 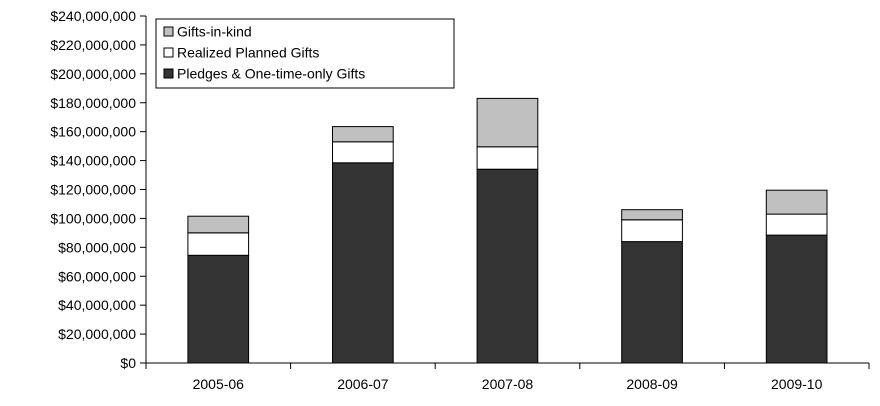 What do you see at coordinates (93, 190) in the screenshot?
I see `y-tick-label: $120,000,000` at bounding box center [93, 190].